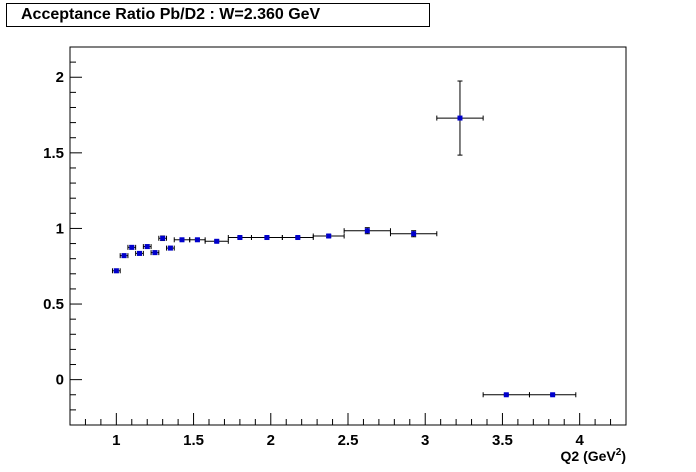 This screenshot has height=472, width=696. What do you see at coordinates (593, 455) in the screenshot?
I see `x-axis-title: Q2 (GeV2)` at bounding box center [593, 455].